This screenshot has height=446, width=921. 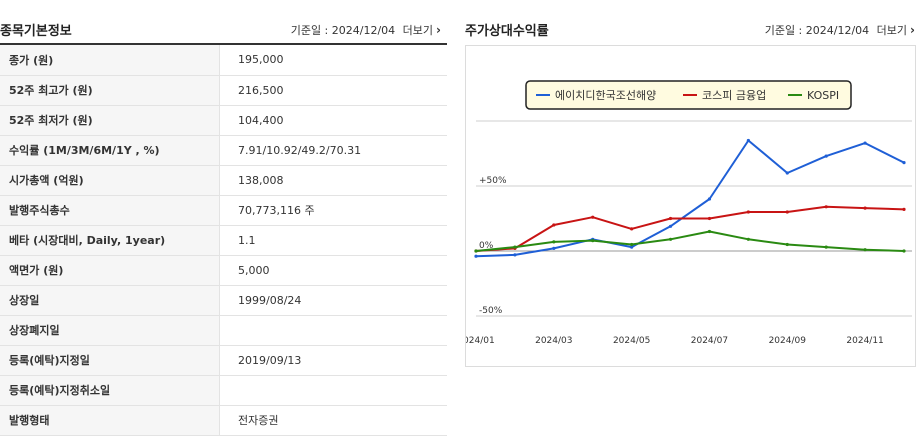 I want to click on info-row-label: 상장일, so click(x=110, y=300).